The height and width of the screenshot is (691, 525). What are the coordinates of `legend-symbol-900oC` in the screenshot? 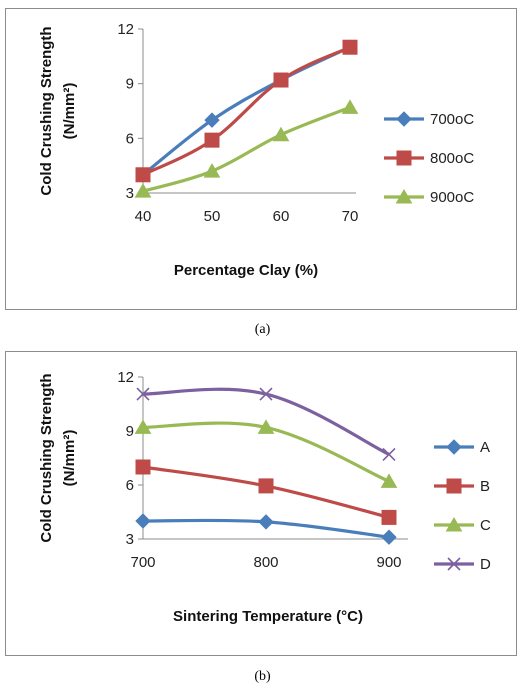 It's located at (404, 196).